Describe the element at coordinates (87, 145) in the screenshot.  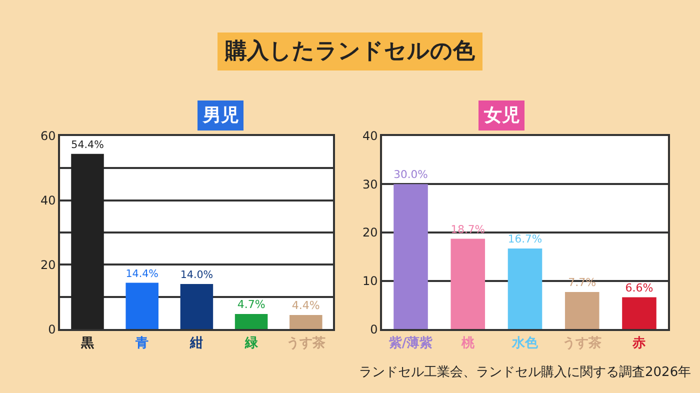
I see `data-label: 54.4%` at that location.